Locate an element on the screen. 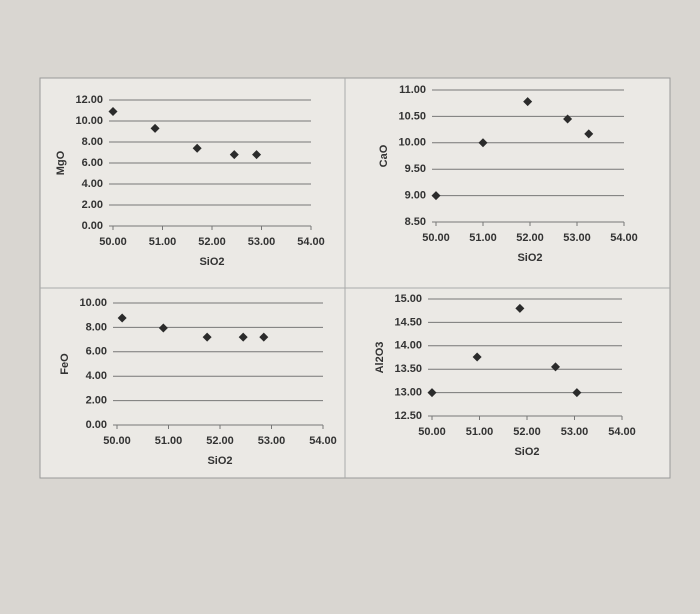 The image size is (700, 614). y-tick-label: 8.50 is located at coordinates (415, 222).